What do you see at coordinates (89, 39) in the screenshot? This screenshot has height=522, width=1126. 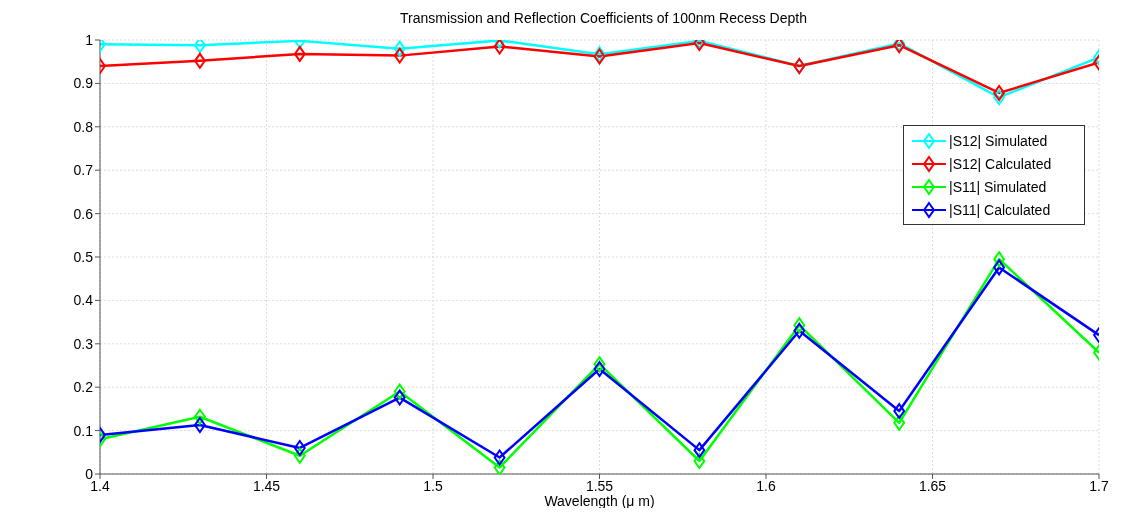 I see `y-tick-label: 1` at bounding box center [89, 39].